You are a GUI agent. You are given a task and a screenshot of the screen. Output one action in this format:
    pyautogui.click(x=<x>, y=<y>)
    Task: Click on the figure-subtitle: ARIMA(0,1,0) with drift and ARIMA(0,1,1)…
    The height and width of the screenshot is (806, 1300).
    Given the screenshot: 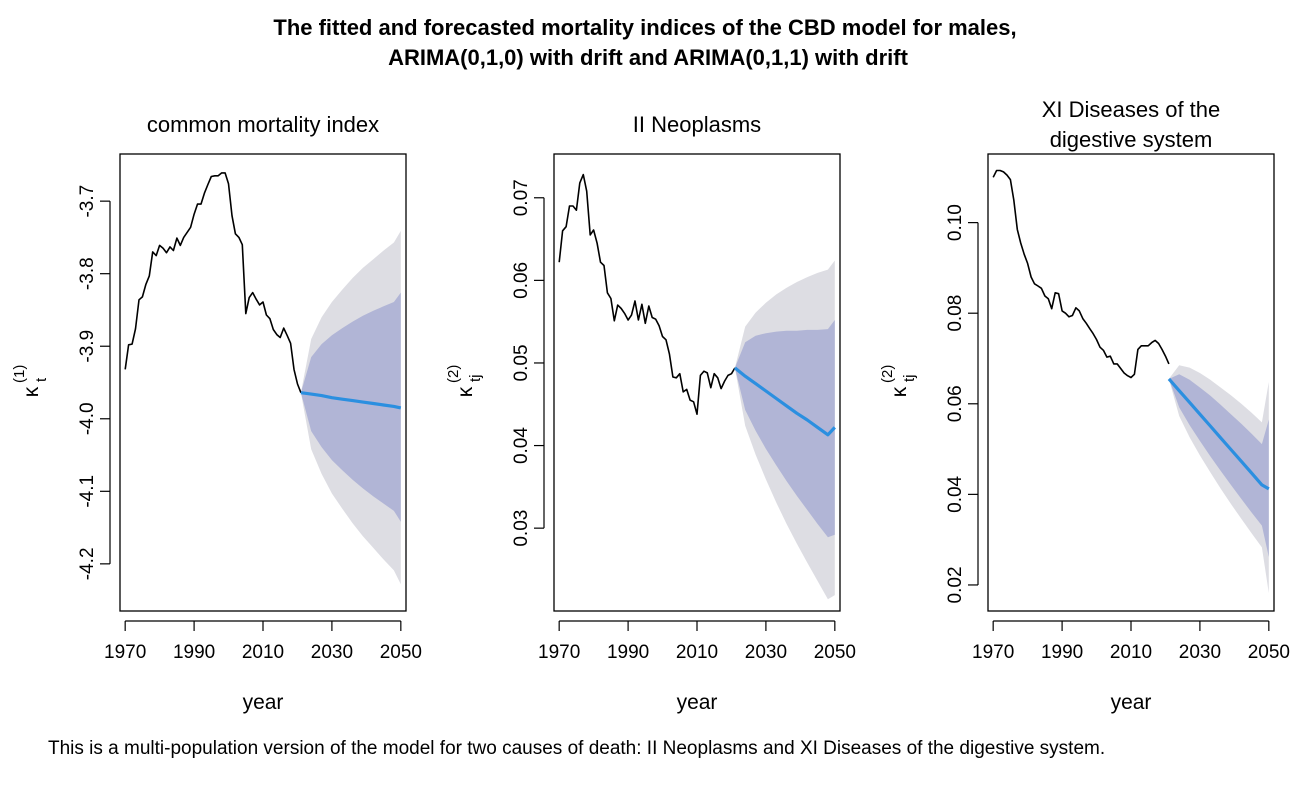 What is the action you would take?
    pyautogui.click(x=648, y=57)
    